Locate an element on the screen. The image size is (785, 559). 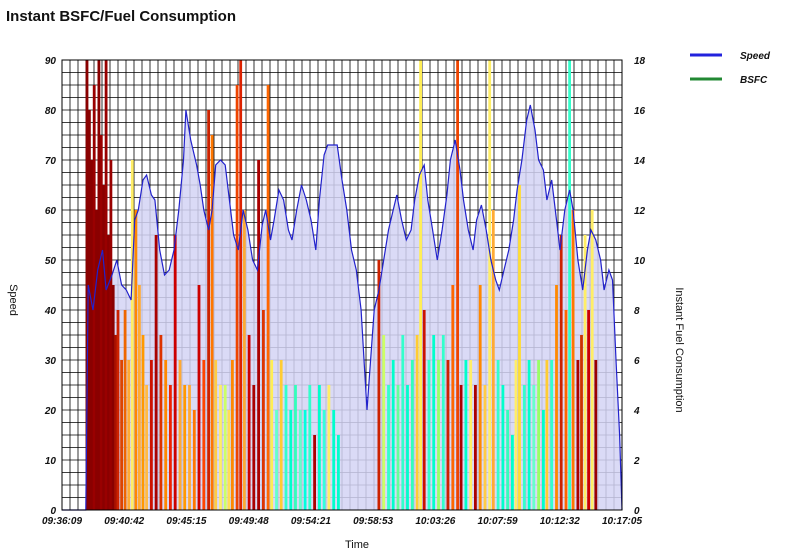
x-tick-label: 09:45:15 is located at coordinates (186, 521).